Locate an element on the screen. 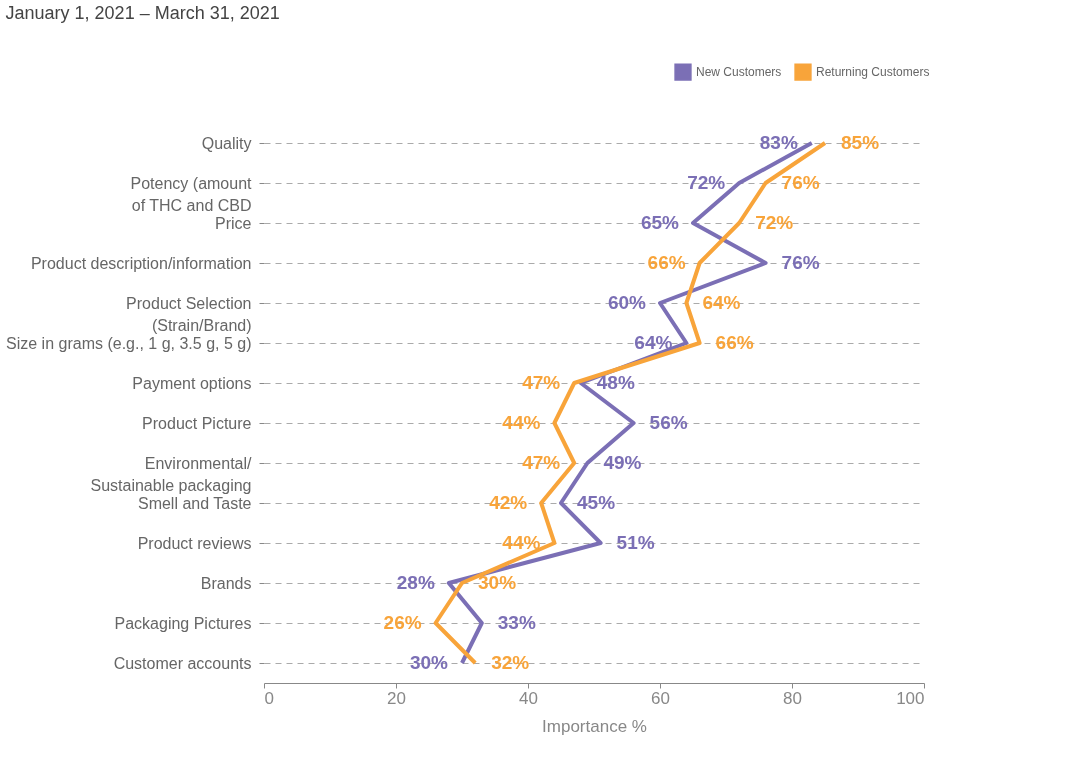 This screenshot has width=1070, height=782. y-tick-label: Quality is located at coordinates (226, 143).